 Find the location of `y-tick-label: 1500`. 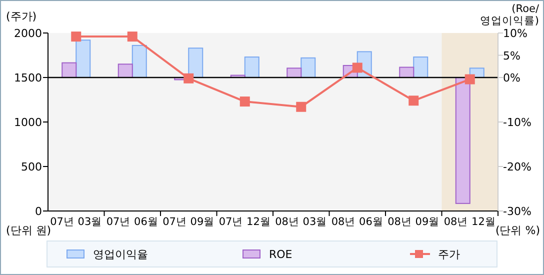

y-tick-label: 1500 is located at coordinates (28, 78).